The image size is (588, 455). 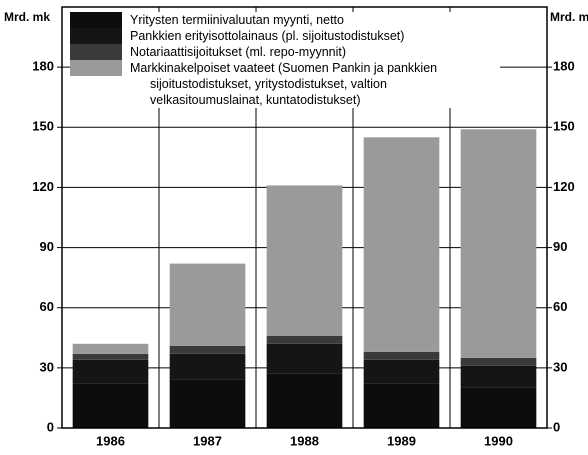 I want to click on legend-label: Yritysten termiinivaluutan myynti, netto, so click(x=237, y=20).